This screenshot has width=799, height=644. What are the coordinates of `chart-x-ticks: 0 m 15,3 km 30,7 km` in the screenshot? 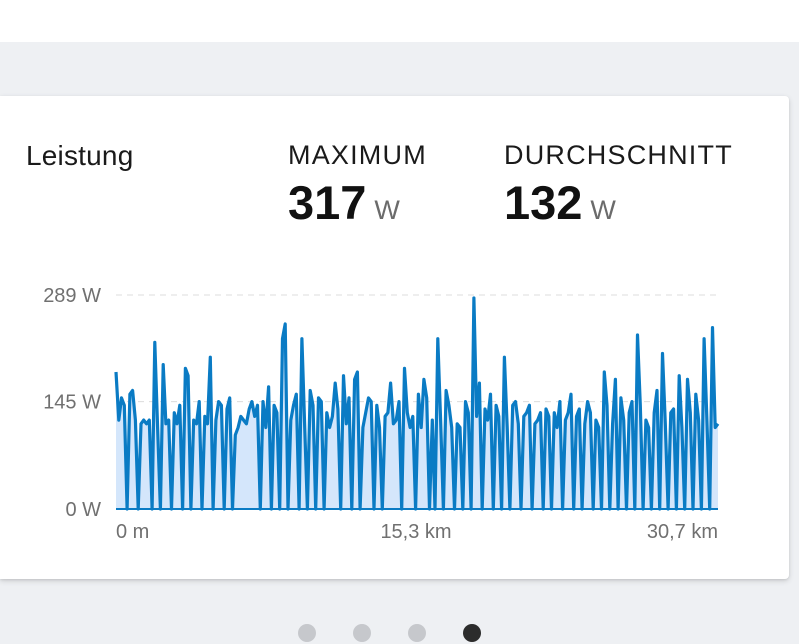 It's located at (417, 532).